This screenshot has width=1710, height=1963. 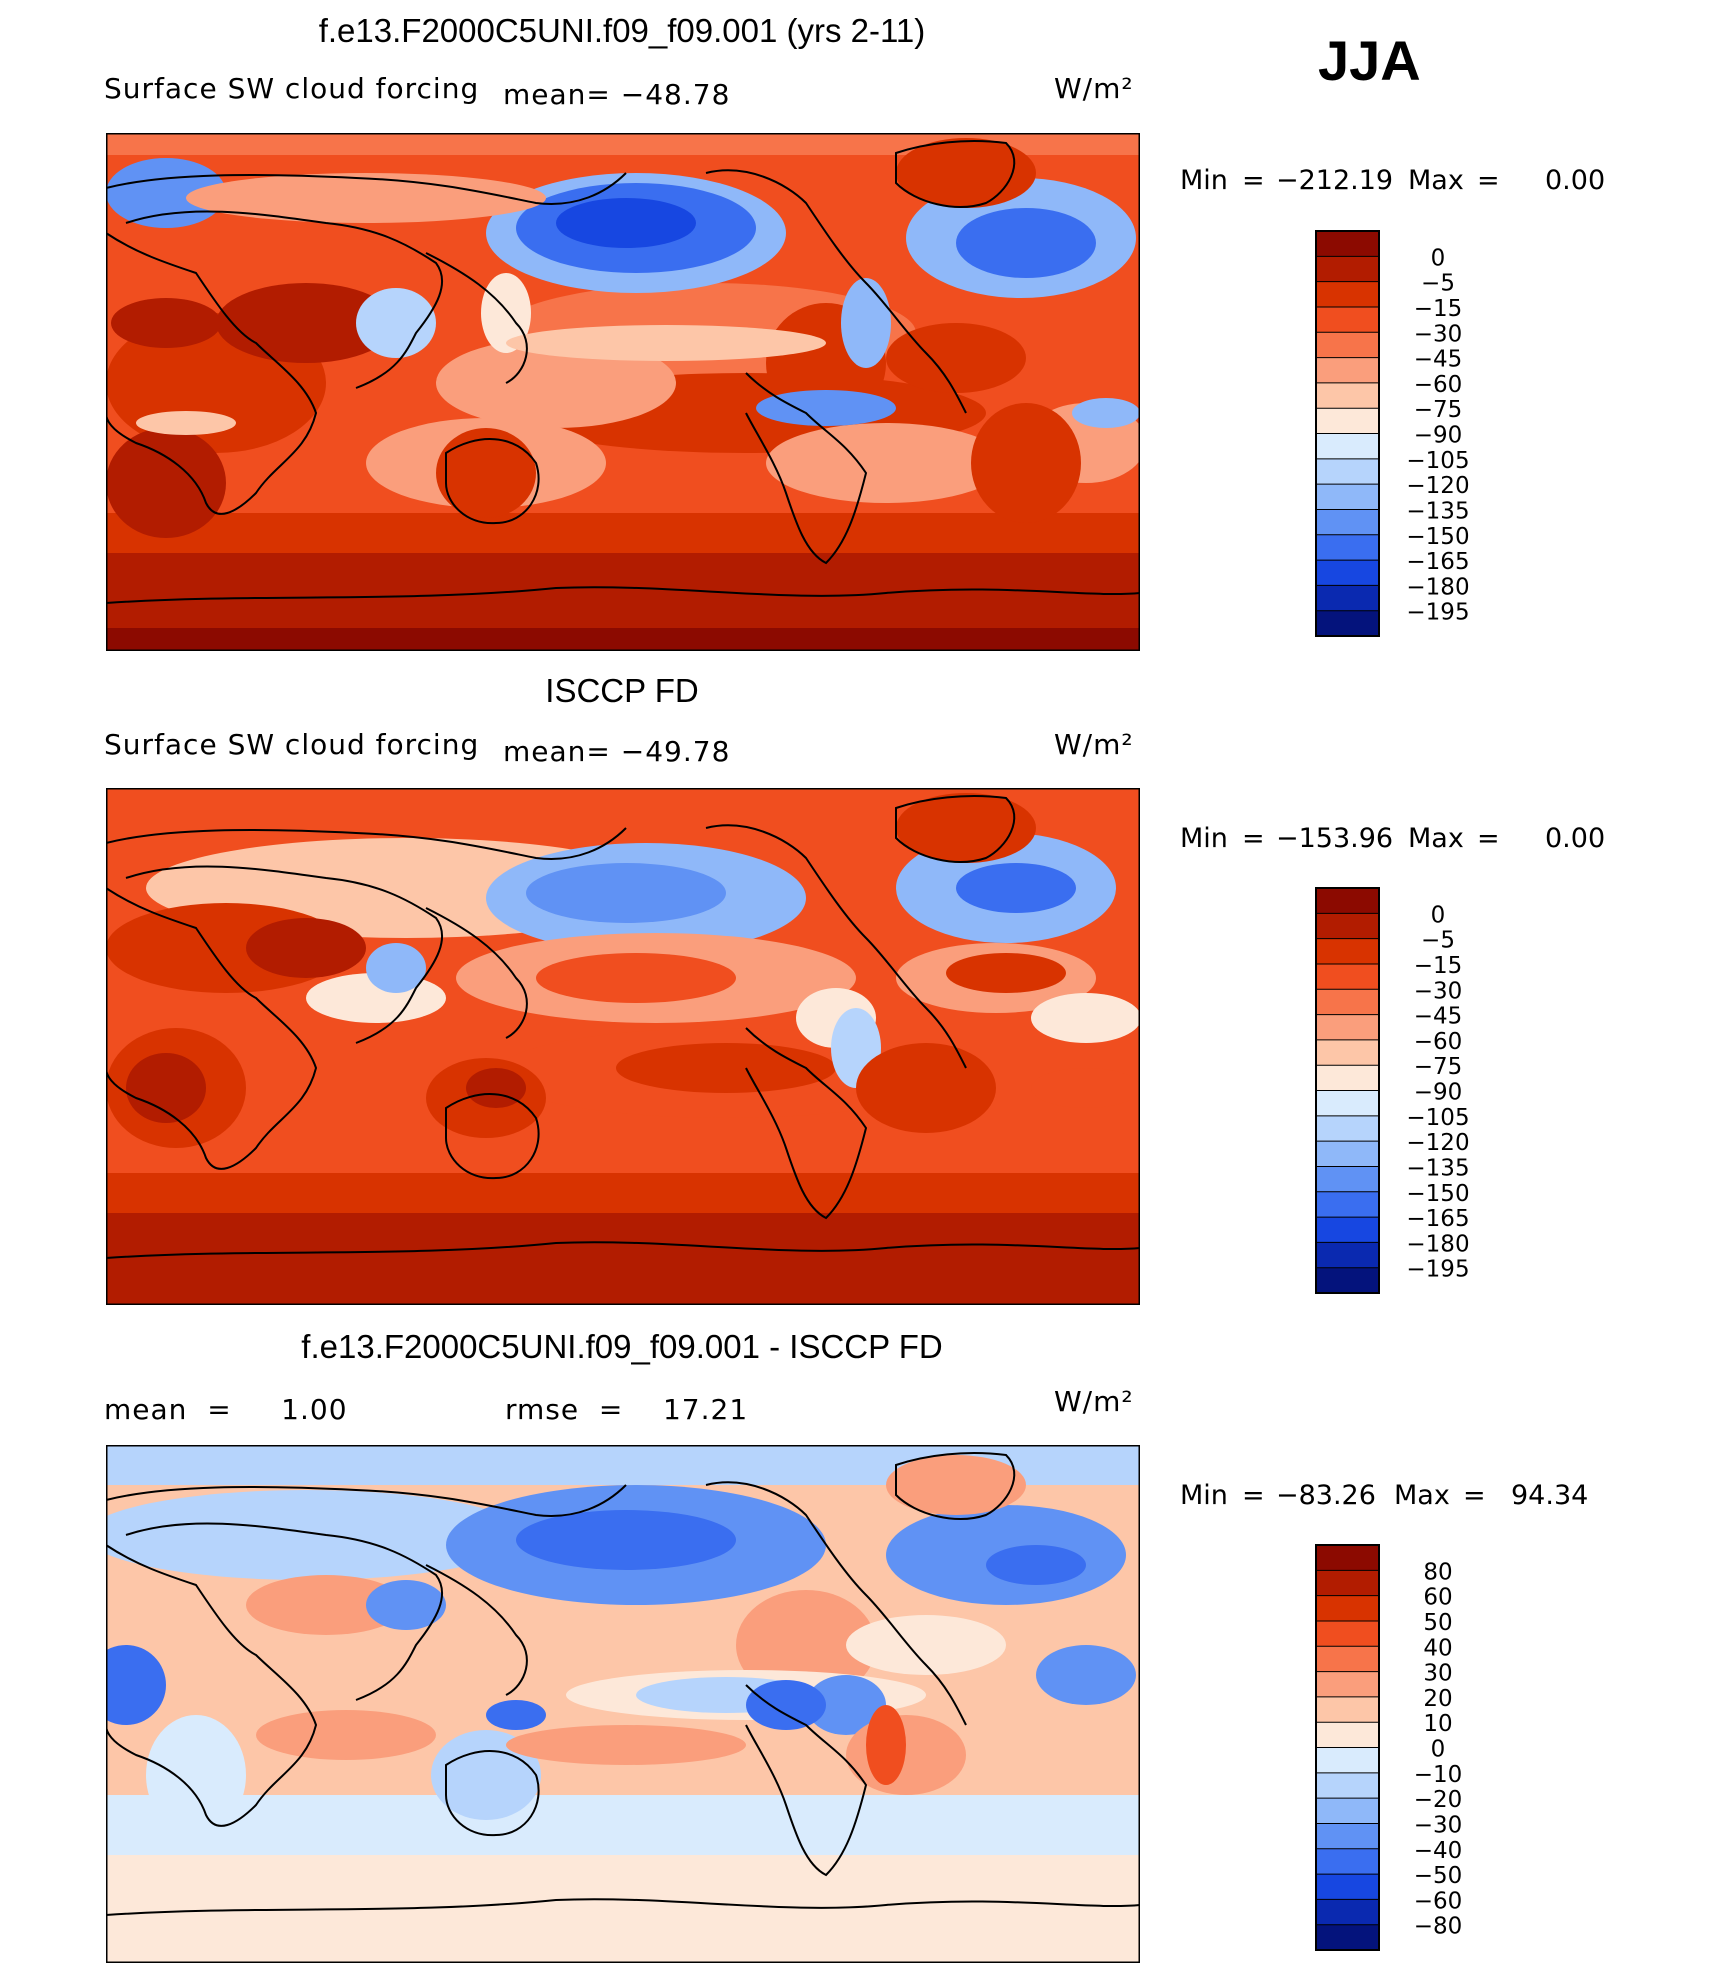 I want to click on colorbar-tick-label: 30, so click(x=1437, y=1674).